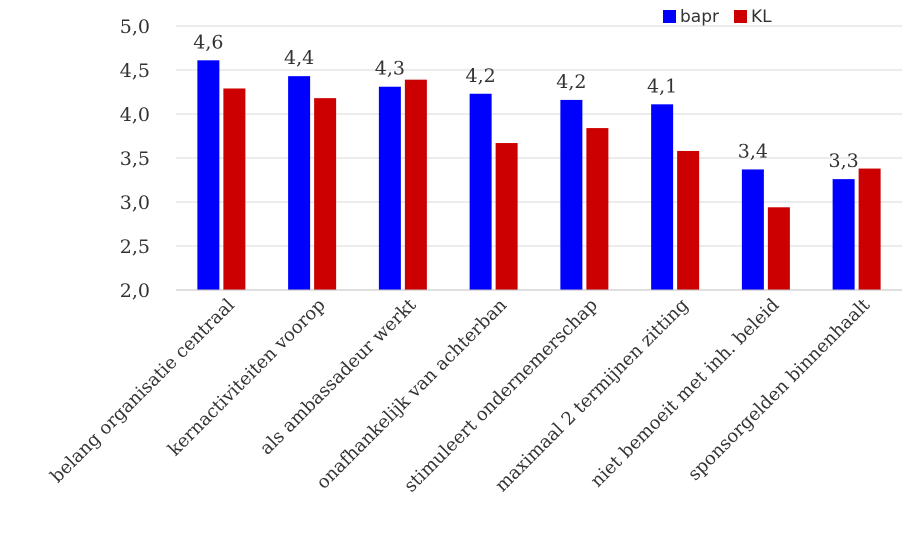 The width and height of the screenshot is (919, 537). Describe the element at coordinates (135, 115) in the screenshot. I see `y-tick-label: 4,0` at that location.